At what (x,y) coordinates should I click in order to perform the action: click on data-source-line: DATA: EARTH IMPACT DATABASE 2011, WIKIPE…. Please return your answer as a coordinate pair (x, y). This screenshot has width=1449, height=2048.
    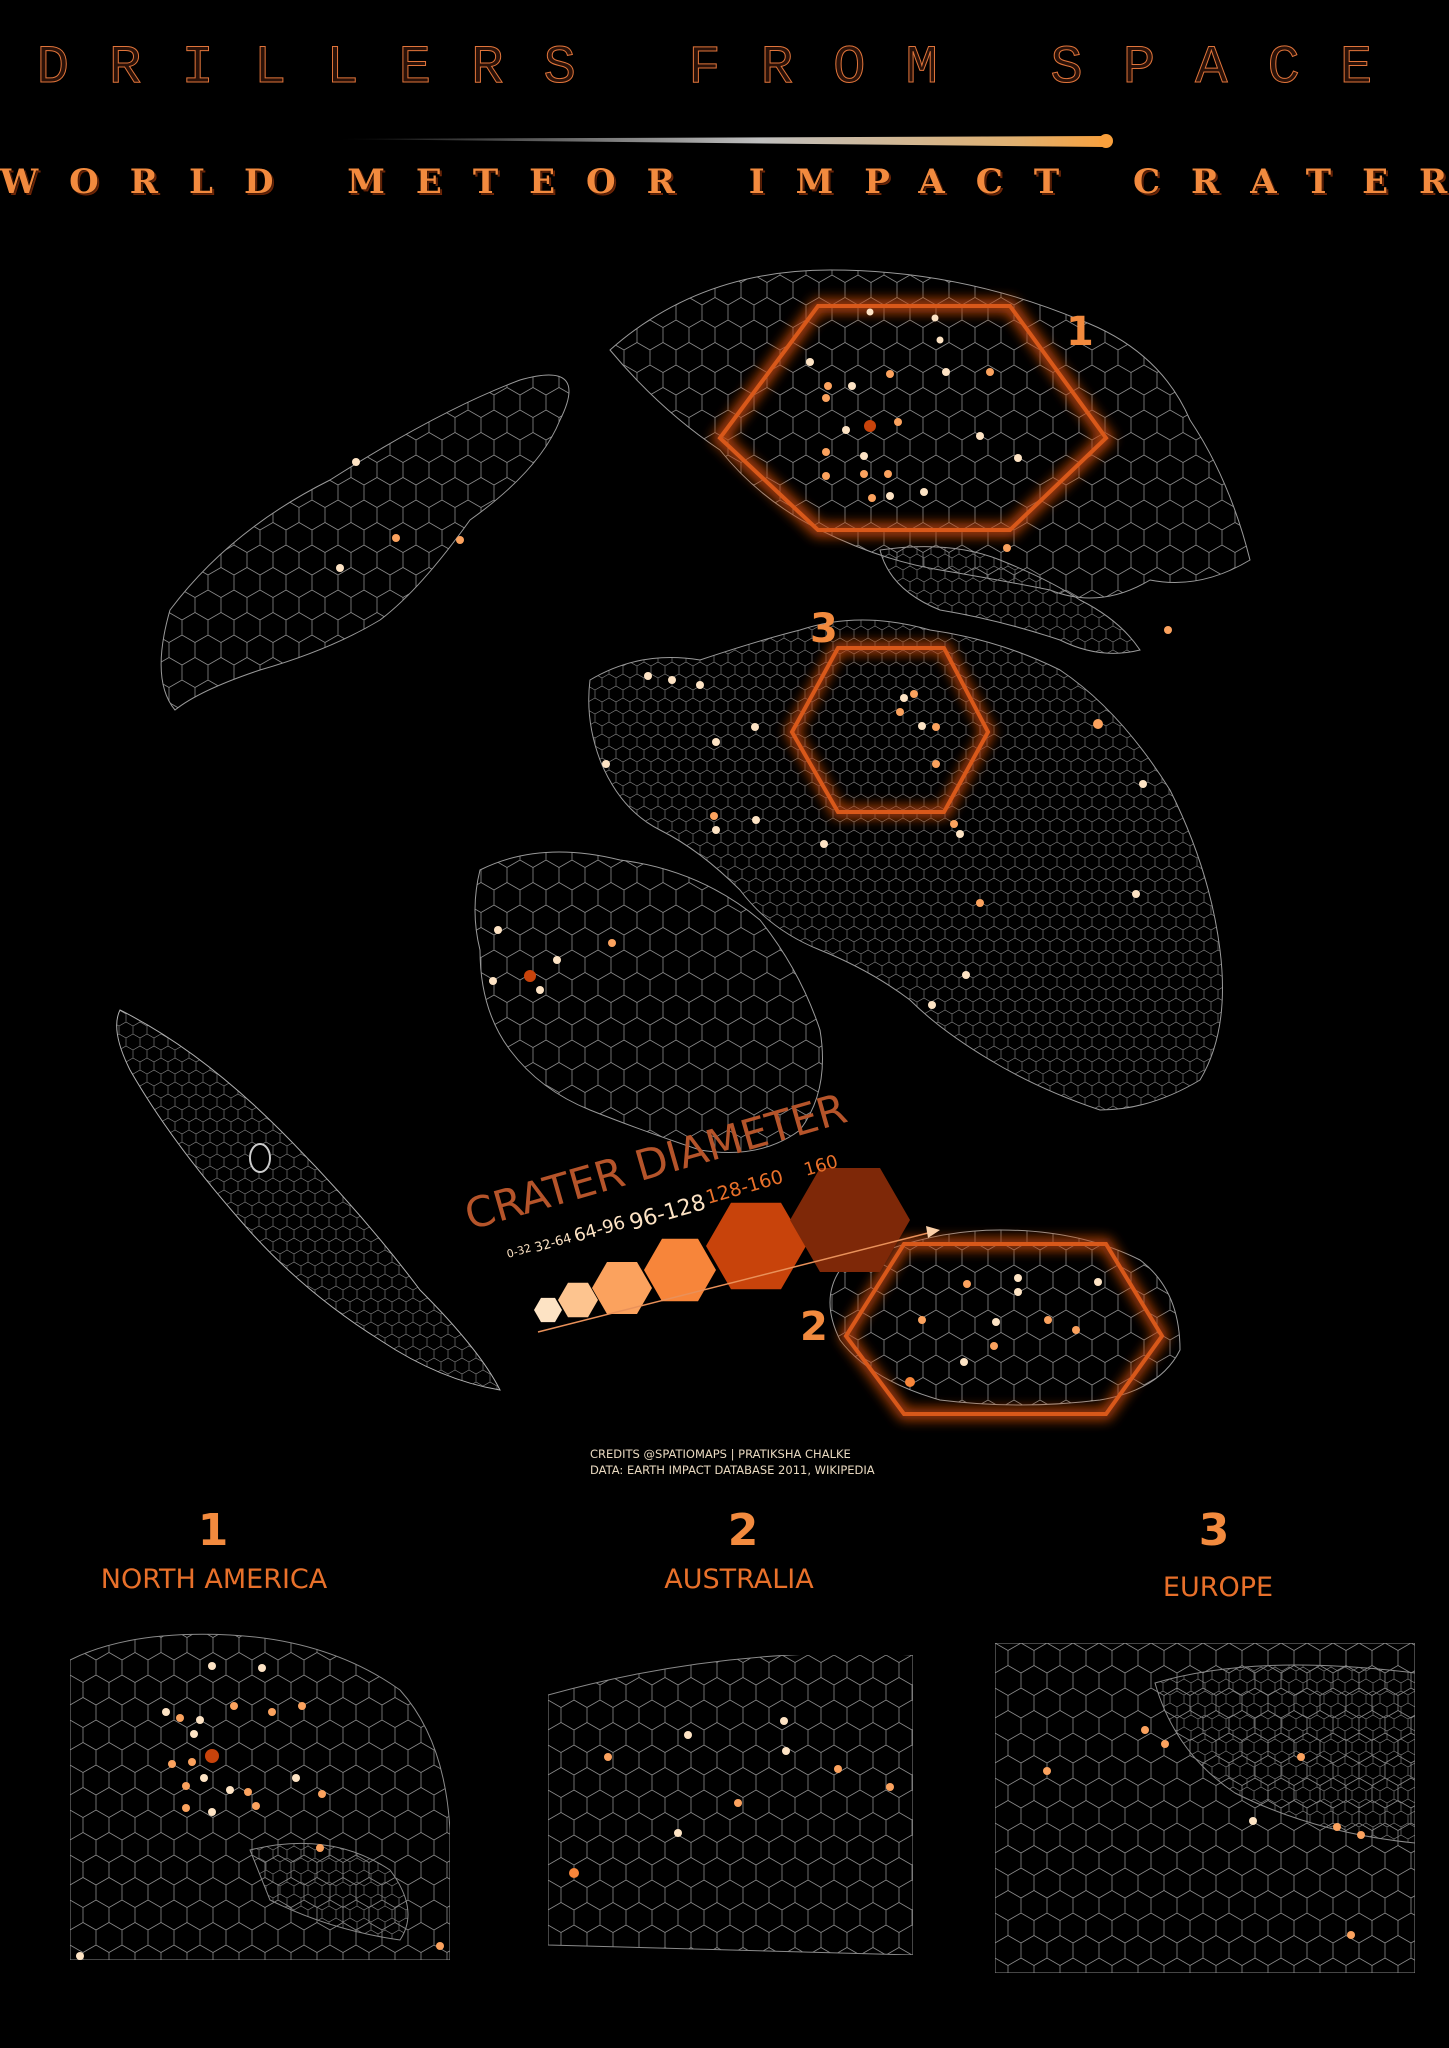
    Looking at the image, I should click on (732, 1470).